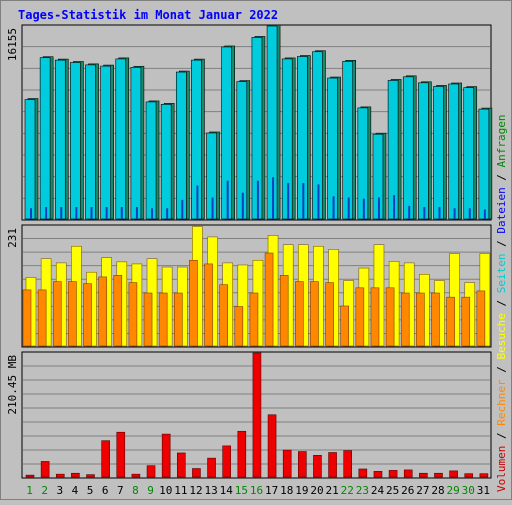  Describe the element at coordinates (501, 402) in the screenshot. I see `legend-item: Rechner` at that location.